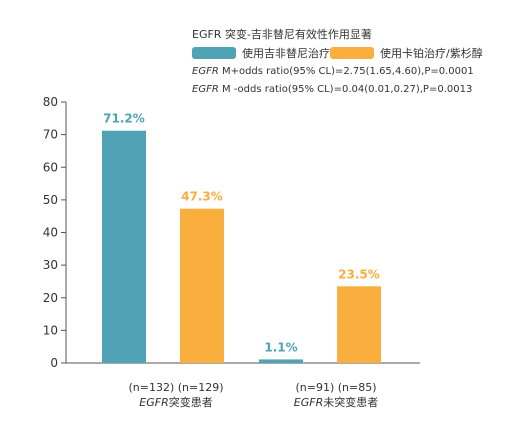  What do you see at coordinates (282, 34) in the screenshot?
I see `legend-title: EGFR 突变-吉非替尼有效性作用显著` at bounding box center [282, 34].